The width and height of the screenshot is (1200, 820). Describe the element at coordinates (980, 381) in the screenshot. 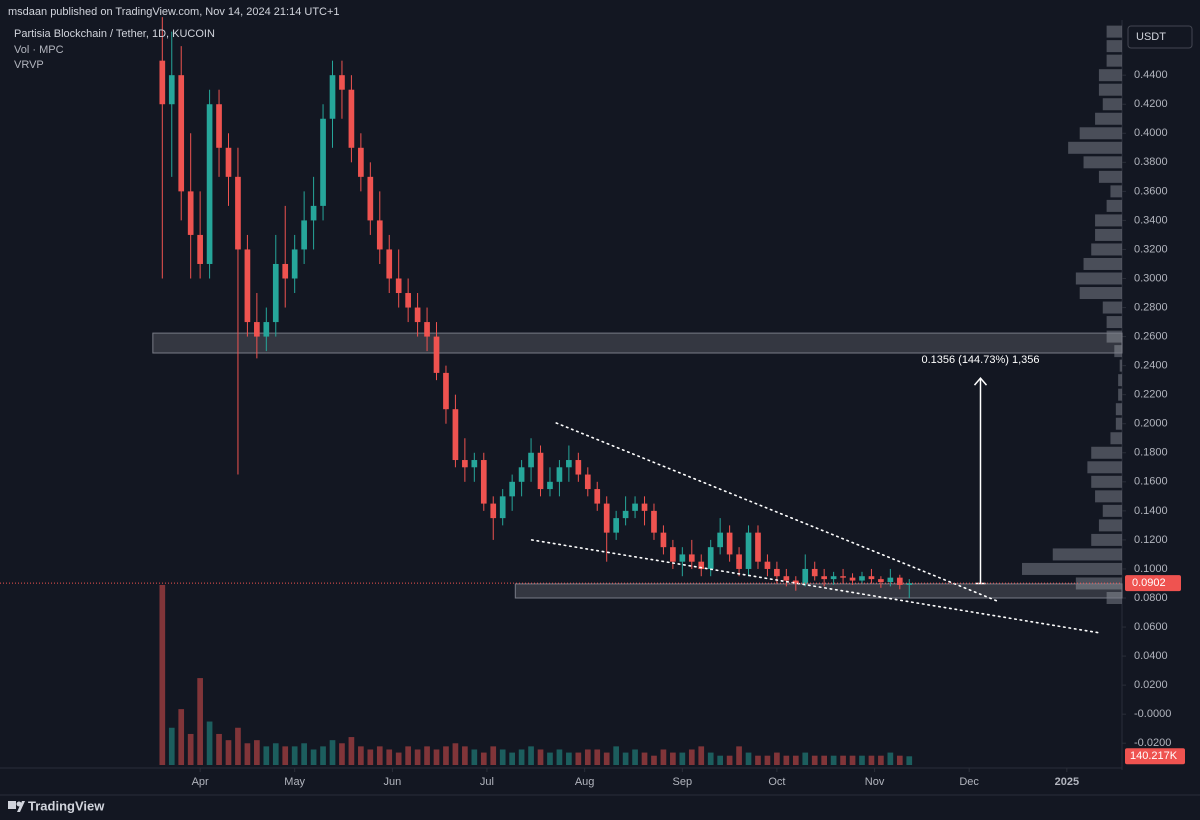

I see `measure-arrow` at that location.